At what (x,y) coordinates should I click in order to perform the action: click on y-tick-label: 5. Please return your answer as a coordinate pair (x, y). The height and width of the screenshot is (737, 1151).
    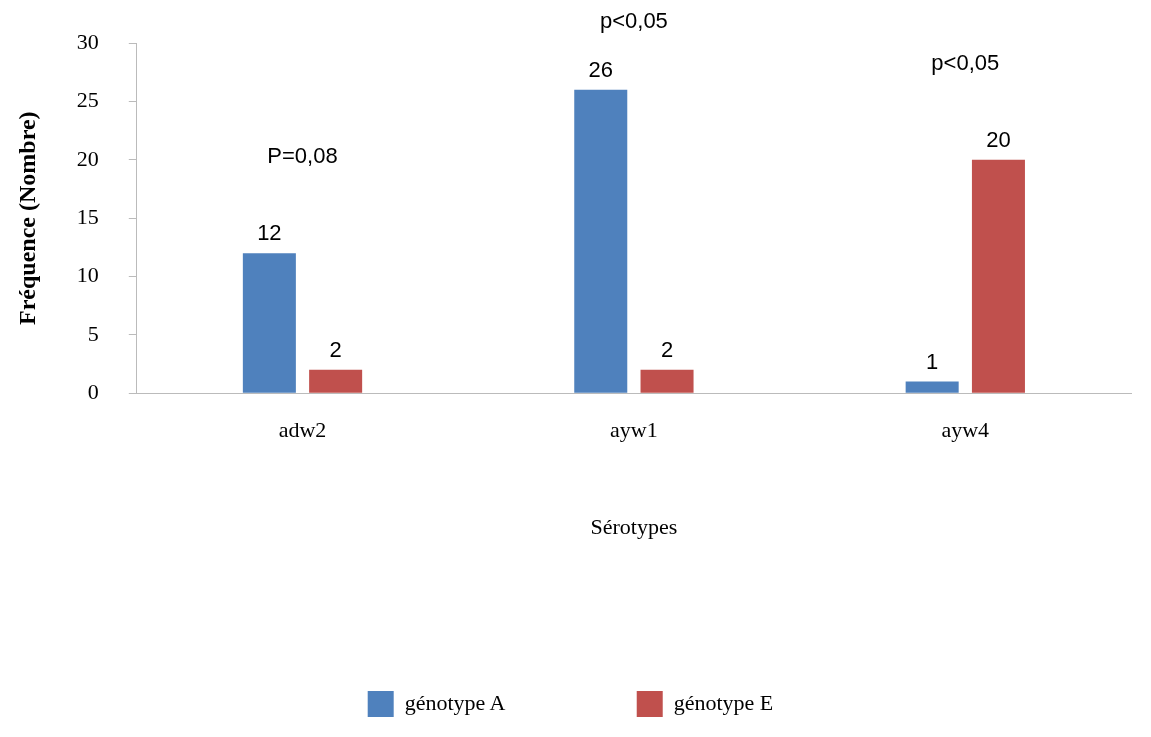
    Looking at the image, I should click on (93, 333).